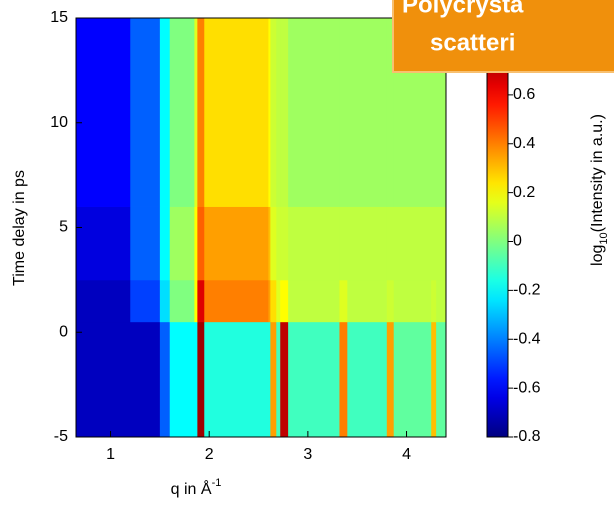 The image size is (614, 508). What do you see at coordinates (61, 436) in the screenshot?
I see `y-tick-label: -5` at bounding box center [61, 436].